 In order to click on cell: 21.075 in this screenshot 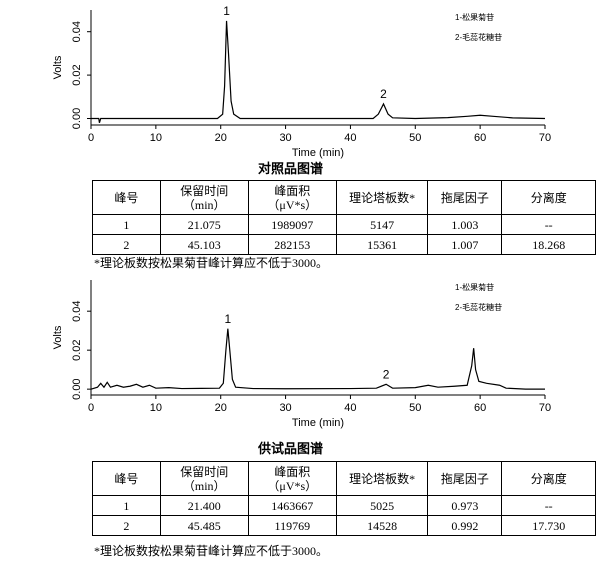, I will do `click(204, 224)`.